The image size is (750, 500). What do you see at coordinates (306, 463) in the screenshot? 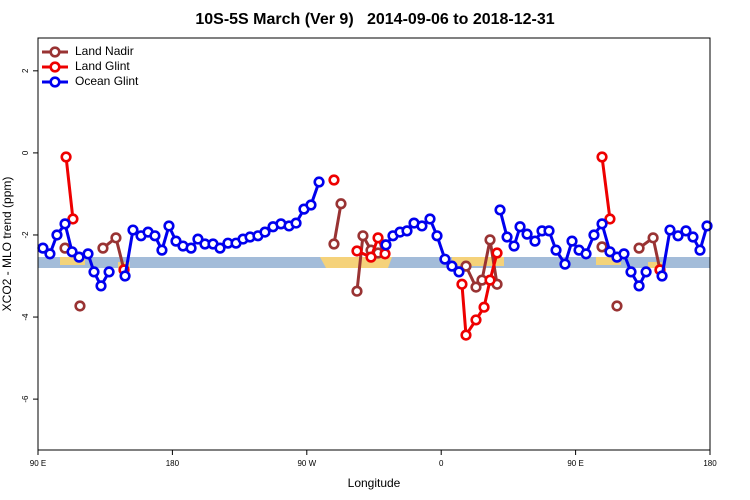
I see `x-tick-label: 90 W` at bounding box center [306, 463].